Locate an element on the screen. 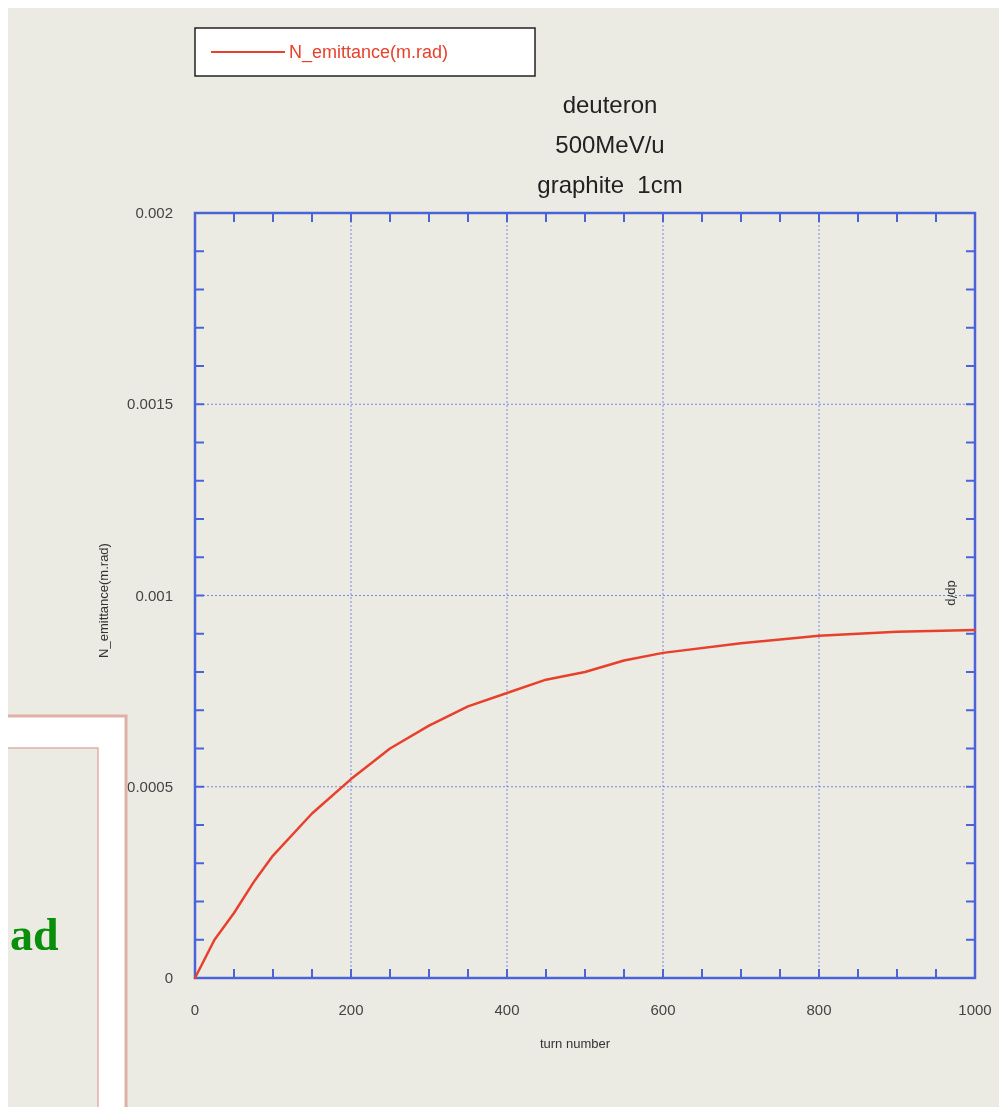 Image resolution: width=999 pixels, height=1107 pixels. text: ad is located at coordinates (34, 934).